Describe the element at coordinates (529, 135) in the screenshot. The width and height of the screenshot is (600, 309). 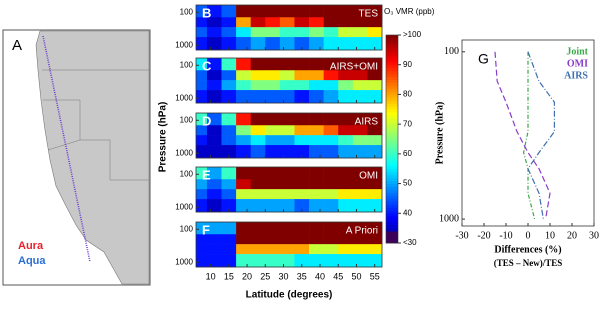
I see `series-line` at that location.